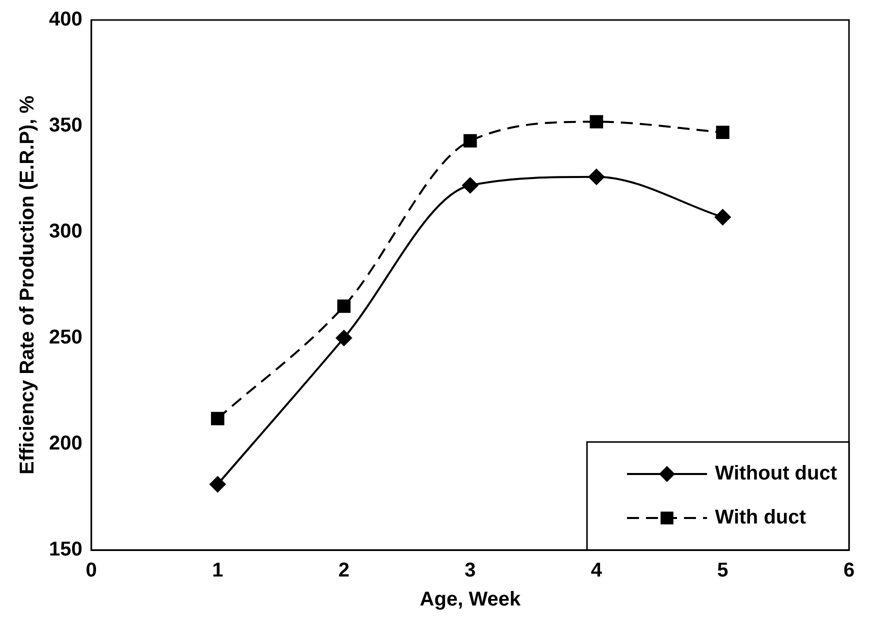 This screenshot has width=869, height=619. Describe the element at coordinates (776, 473) in the screenshot. I see `legend-label: Without duct` at that location.